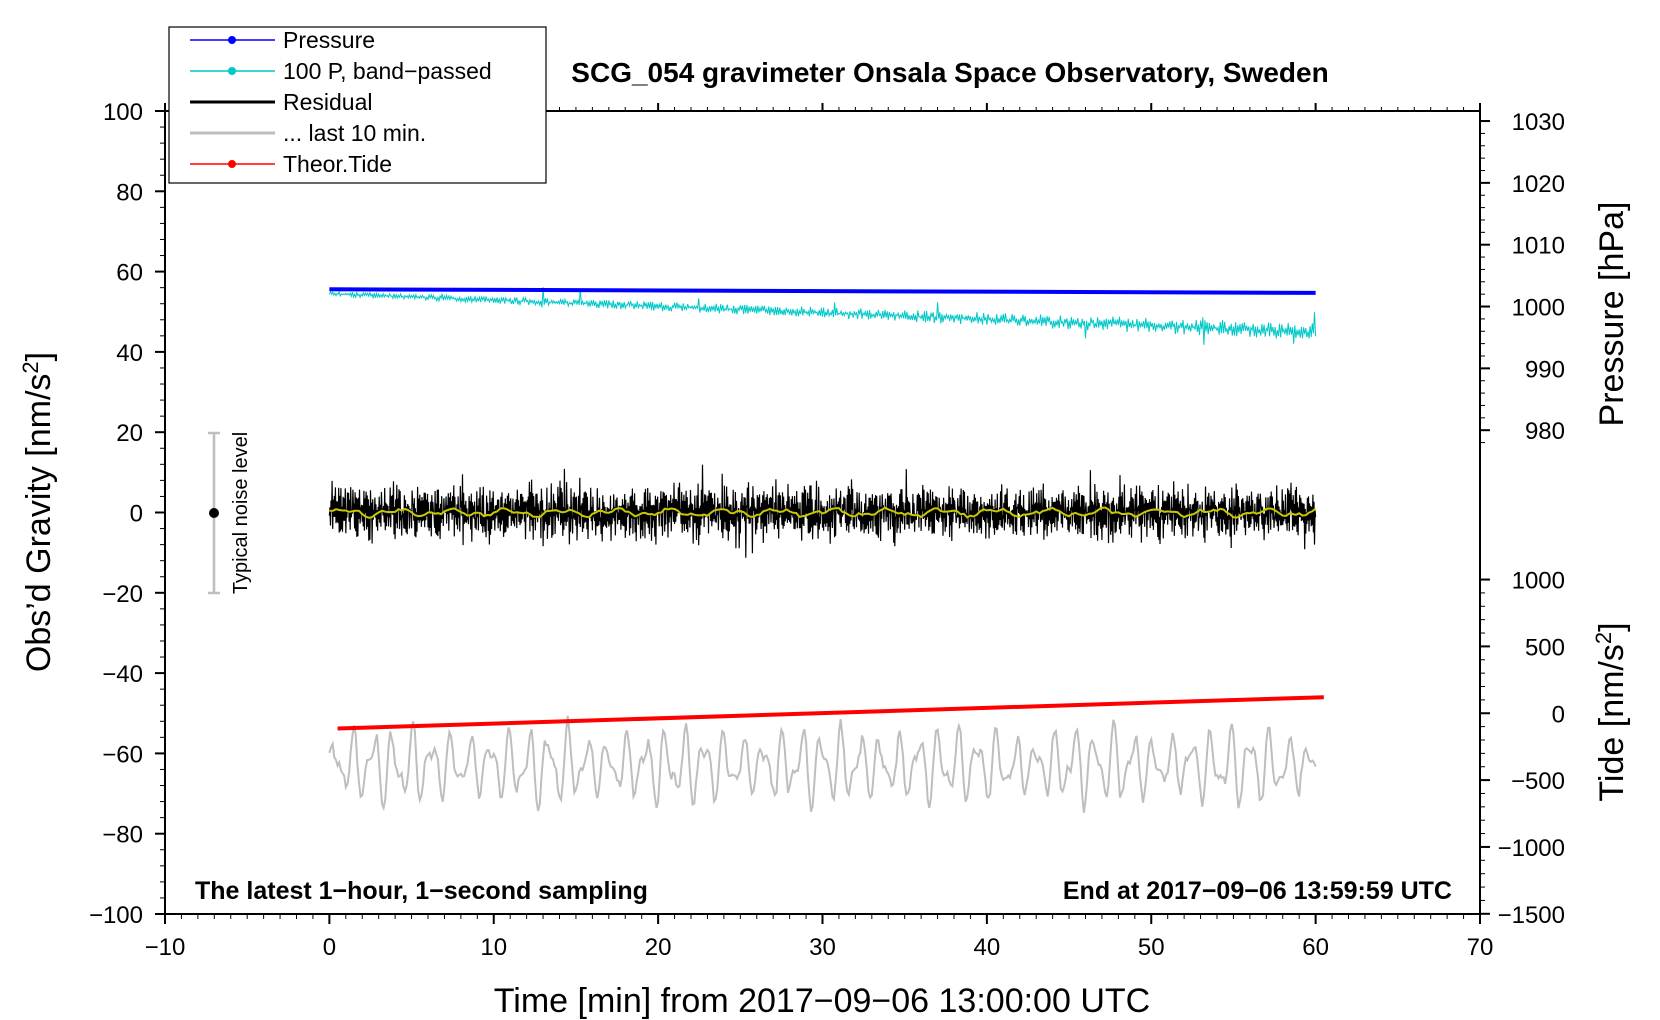 The width and height of the screenshot is (1660, 1020). Describe the element at coordinates (1612, 722) in the screenshot. I see `tide-title-main: Tide [nm/s` at that location.